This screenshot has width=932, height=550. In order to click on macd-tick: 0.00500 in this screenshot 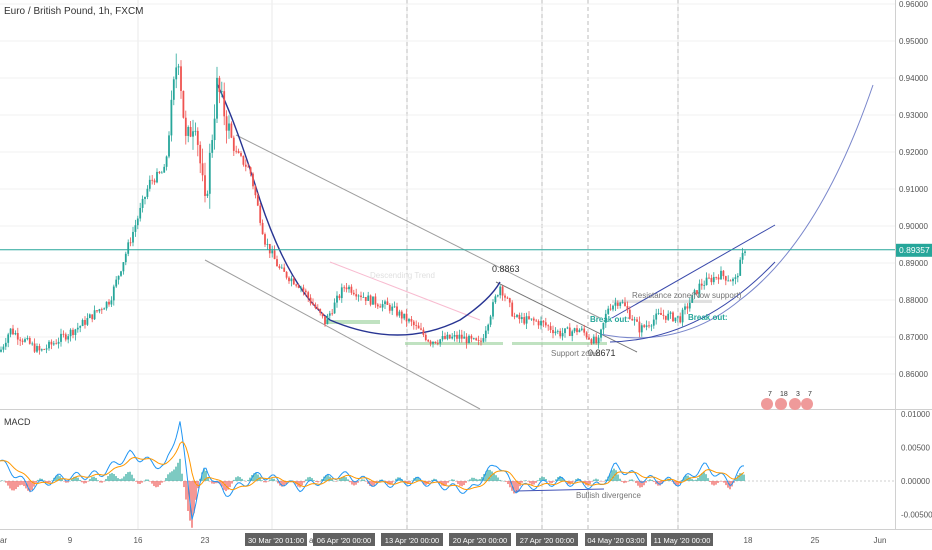, I will do `click(915, 448)`.